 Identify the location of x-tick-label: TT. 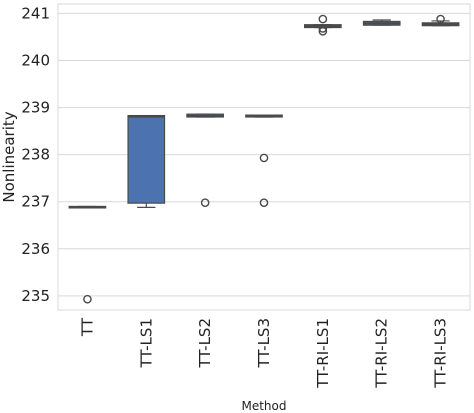
(87, 327).